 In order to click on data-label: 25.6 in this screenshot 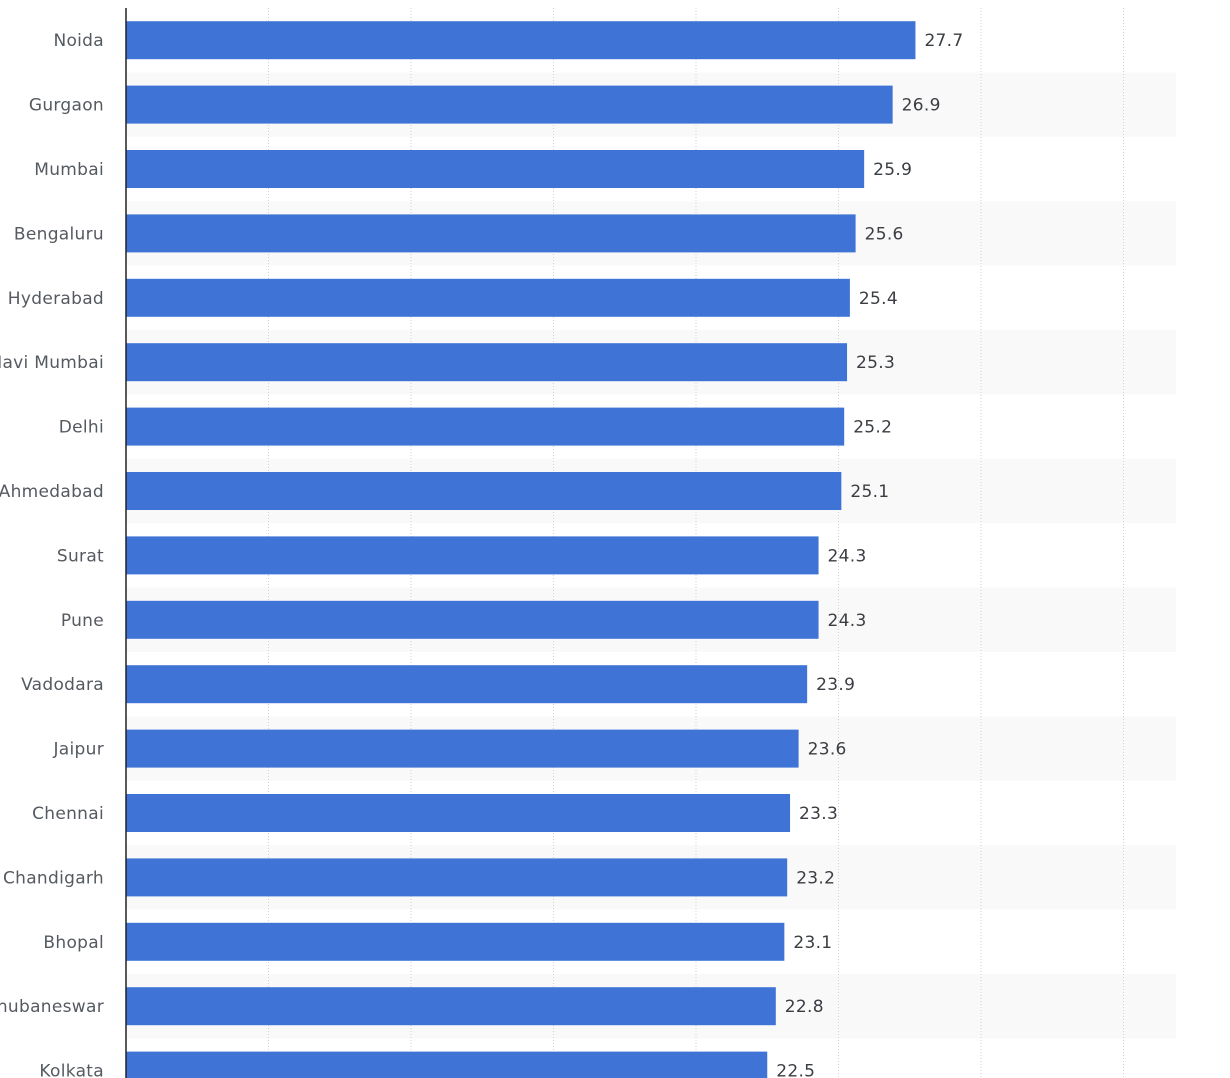, I will do `click(884, 234)`.